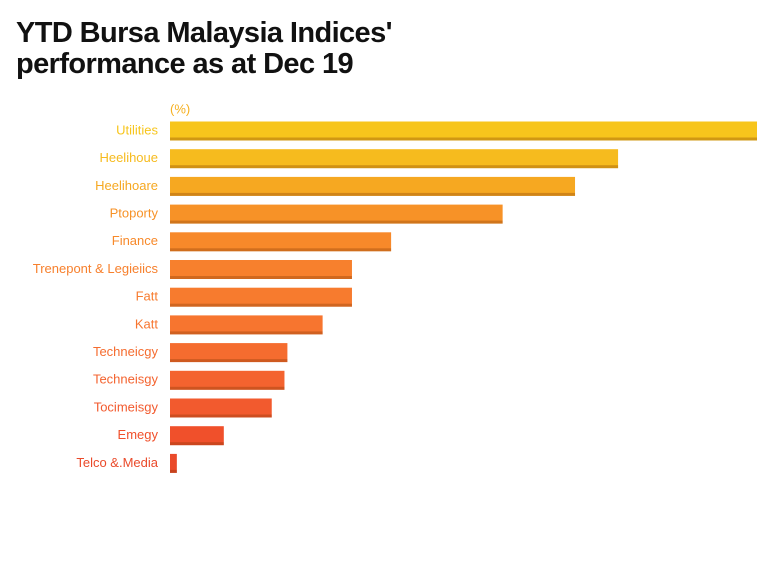 The image size is (768, 563). Describe the element at coordinates (126, 351) in the screenshot. I see `y-tick-label: Techneicgy` at that location.